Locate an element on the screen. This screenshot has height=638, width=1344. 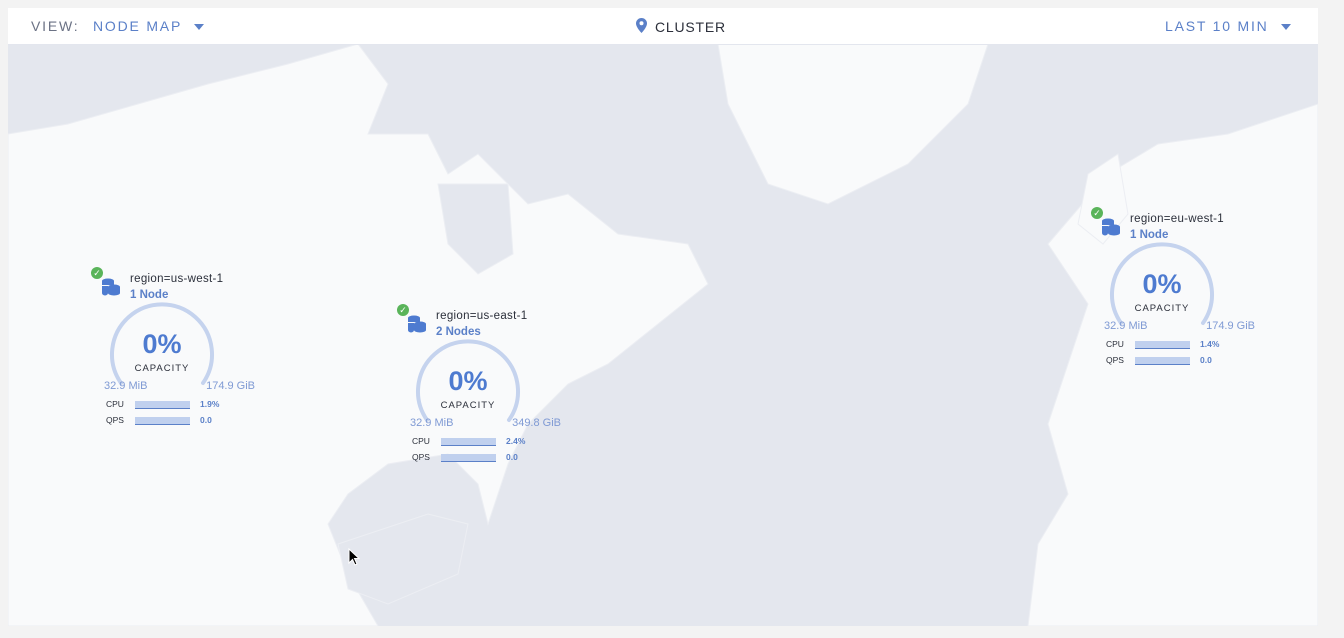
top-bar: VIEW: NODE MAP CLUSTER LAST 10 MIN is located at coordinates (663, 26).